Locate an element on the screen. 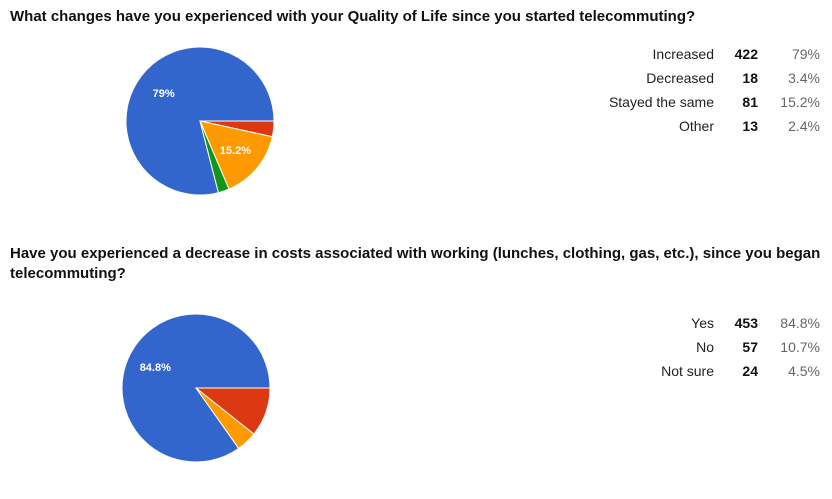  legend-count: 81 is located at coordinates (750, 102).